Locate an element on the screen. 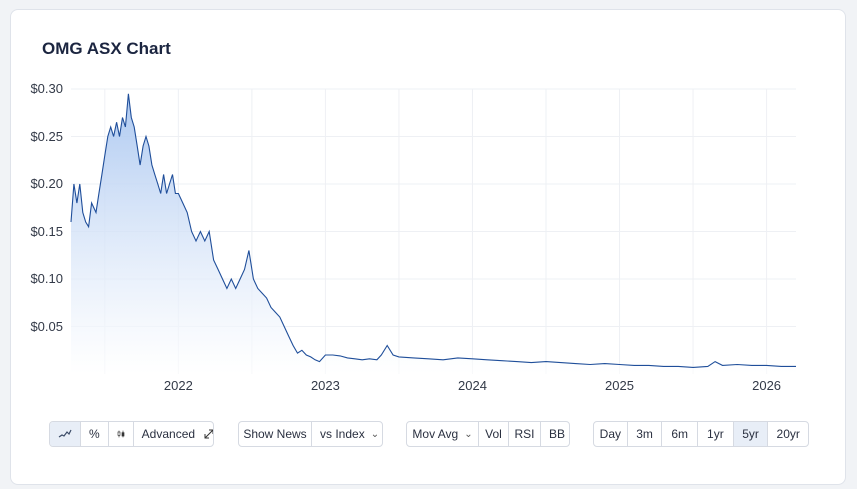 This screenshot has height=489, width=857. y-tick-label: $0.20 is located at coordinates (46, 183).